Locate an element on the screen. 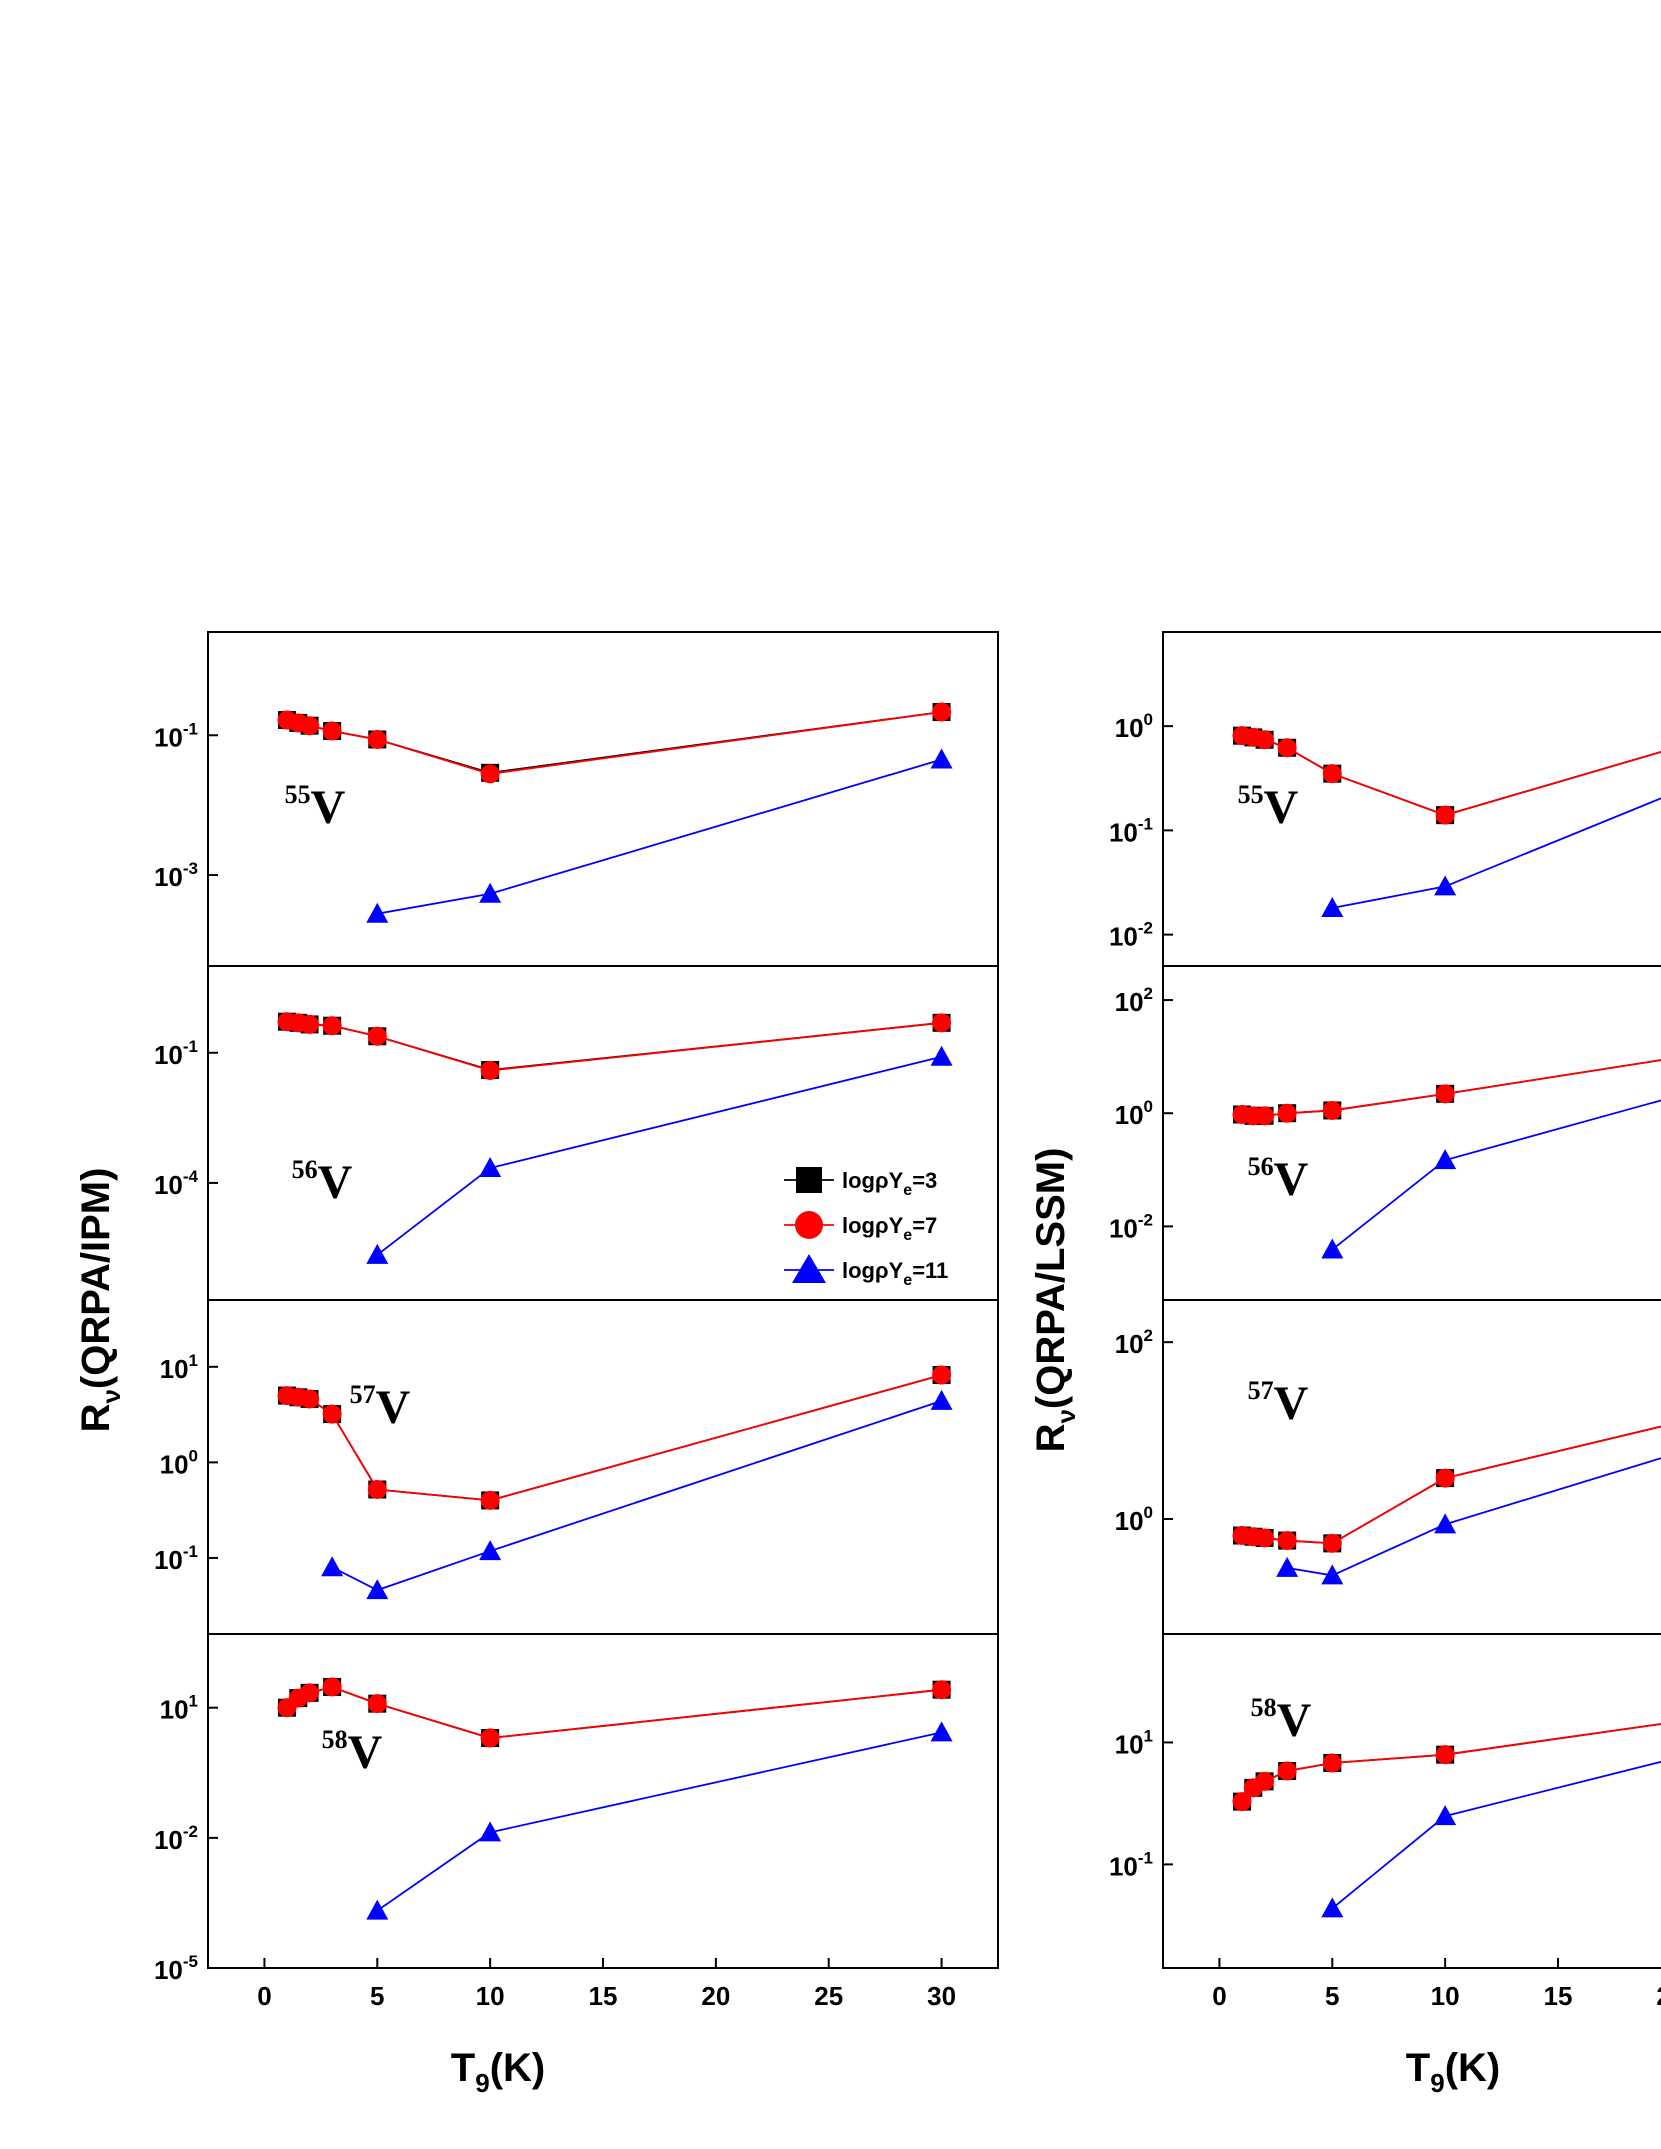  x-tick-label: 30 is located at coordinates (941, 1996).